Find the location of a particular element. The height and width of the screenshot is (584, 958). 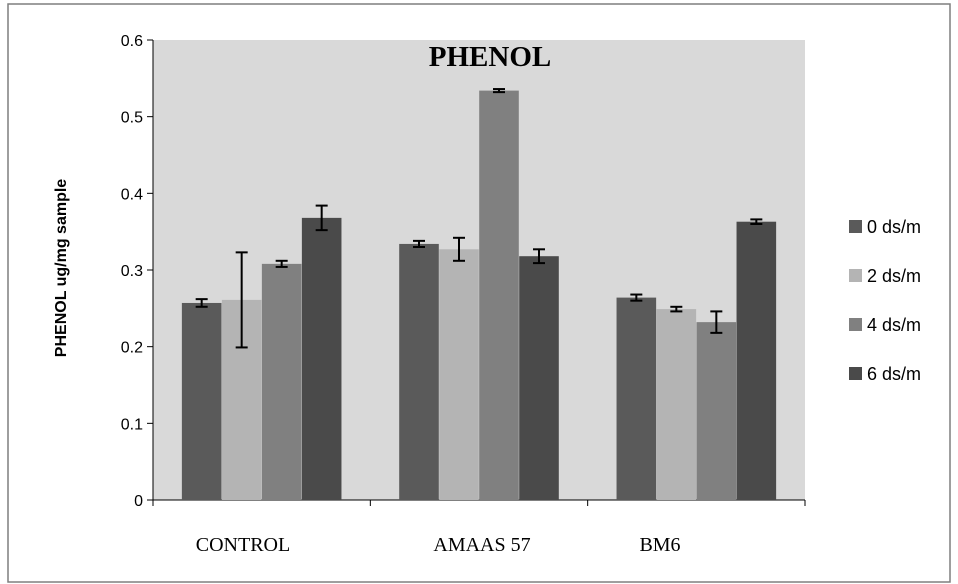

legend: 0 ds/m 2 ds/m 4 ds/m 6 ds/m is located at coordinates (885, 300).